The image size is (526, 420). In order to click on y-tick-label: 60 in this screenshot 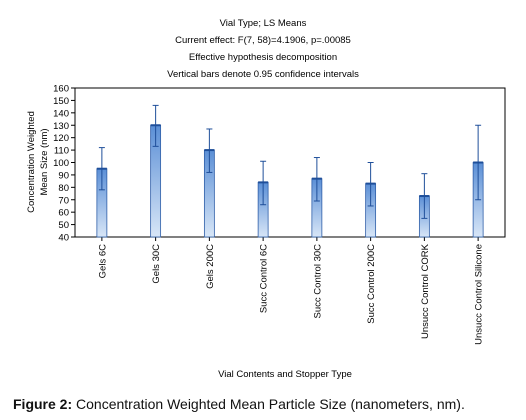, I will do `click(63, 213)`.